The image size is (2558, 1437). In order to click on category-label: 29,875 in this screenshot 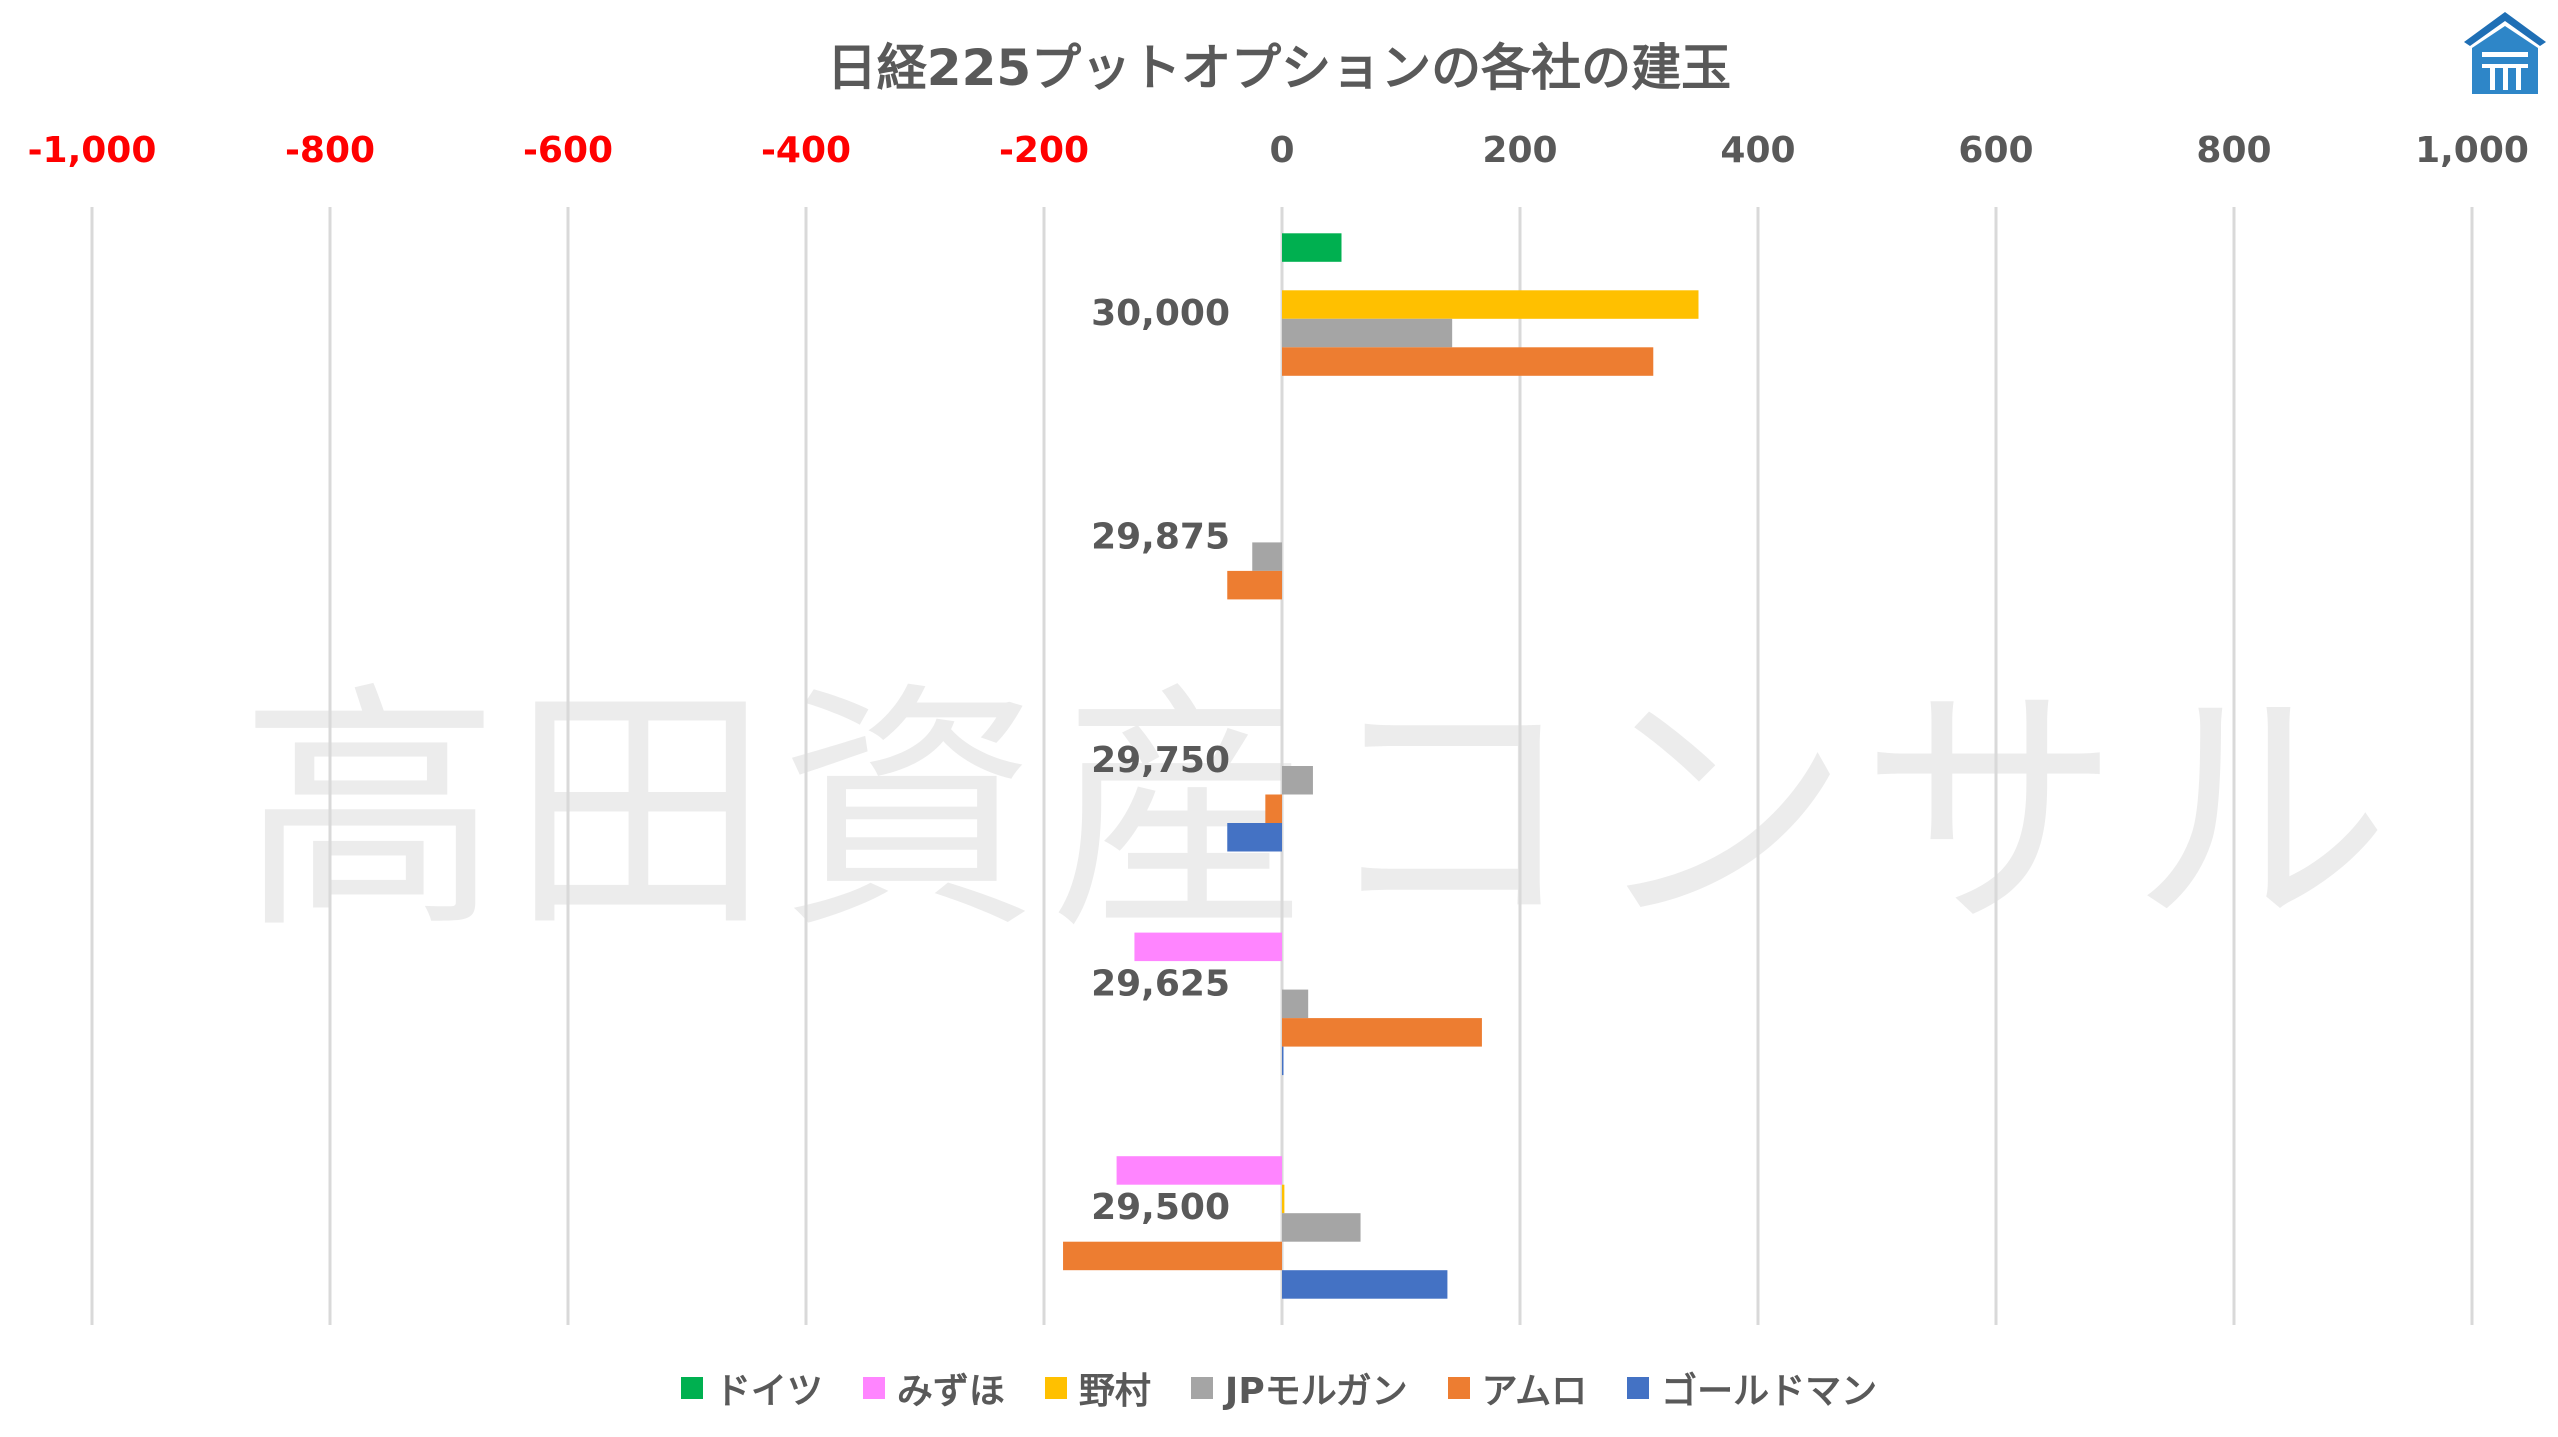, I will do `click(1160, 536)`.